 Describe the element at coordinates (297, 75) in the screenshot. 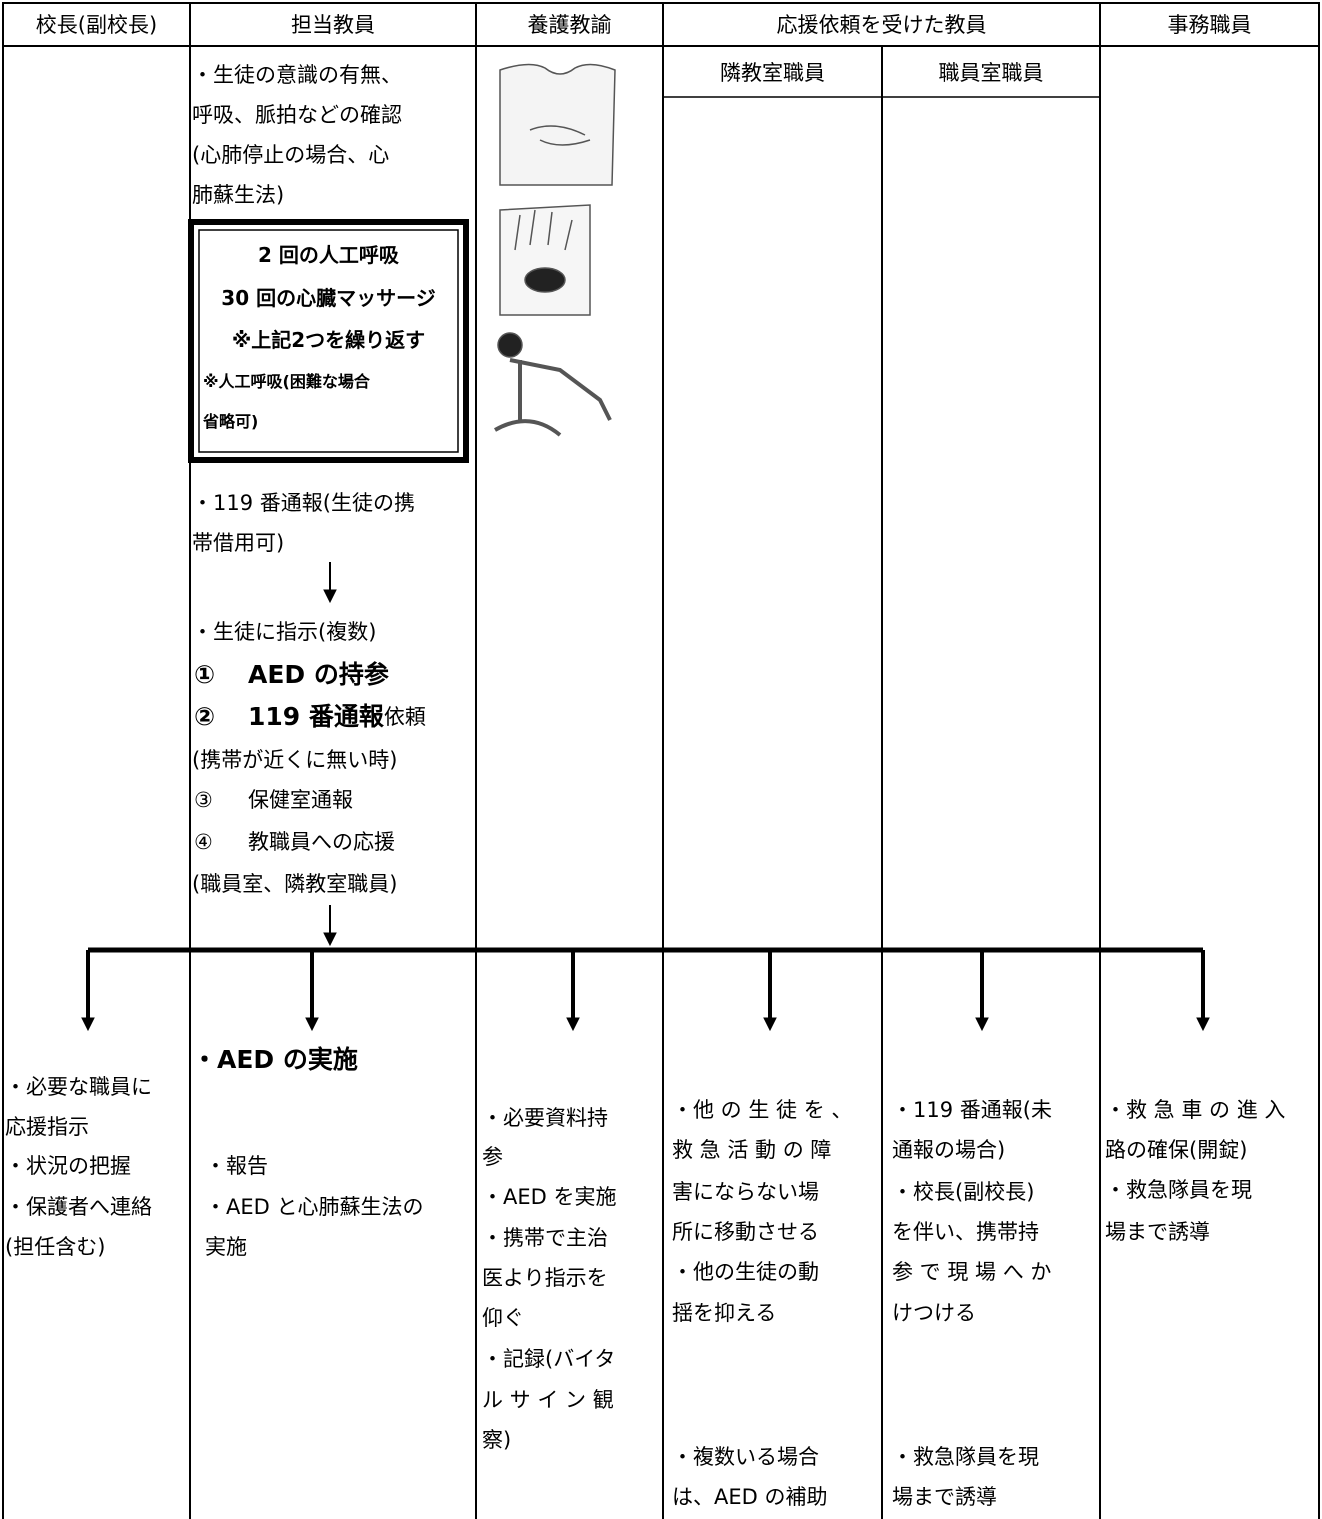

I see `text: ・生徒の意識の有無、` at that location.